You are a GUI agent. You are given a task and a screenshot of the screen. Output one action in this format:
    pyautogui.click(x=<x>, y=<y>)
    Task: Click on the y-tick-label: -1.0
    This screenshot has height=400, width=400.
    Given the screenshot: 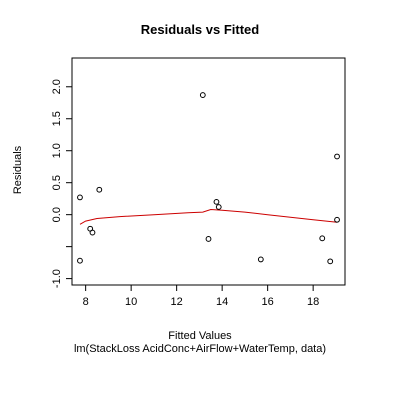 What is the action you would take?
    pyautogui.click(x=57, y=278)
    